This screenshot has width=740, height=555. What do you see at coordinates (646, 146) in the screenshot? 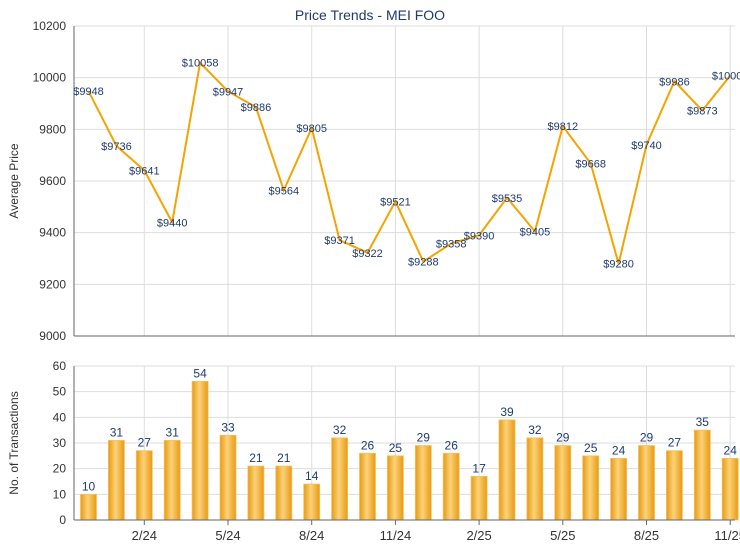
I see `data-label: $9740` at bounding box center [646, 146].